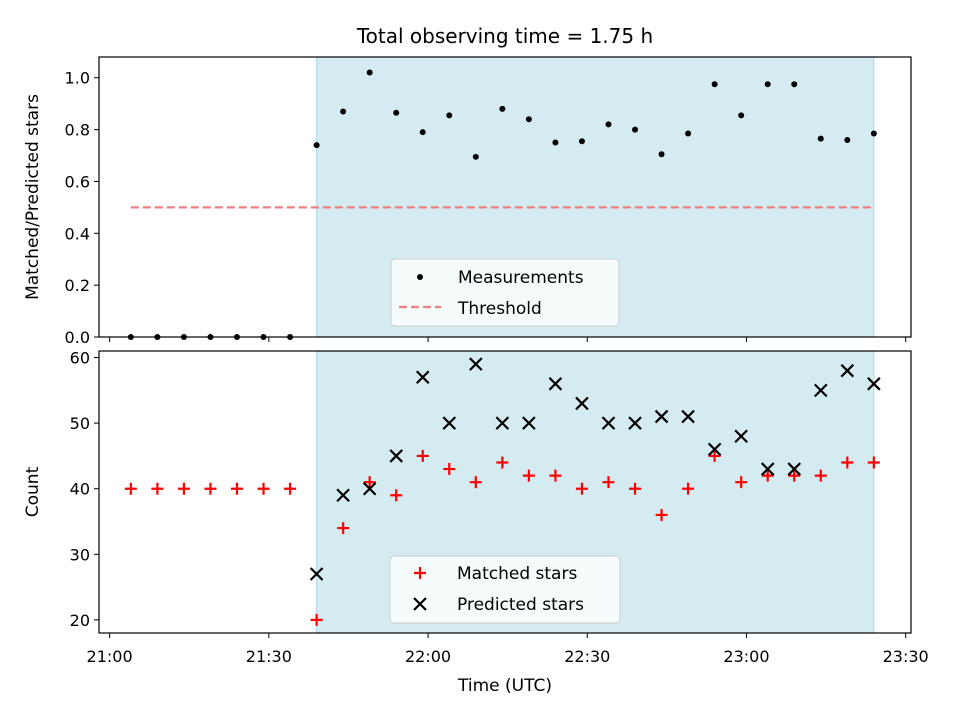  I want to click on y-tick-label: 50, so click(80, 423).